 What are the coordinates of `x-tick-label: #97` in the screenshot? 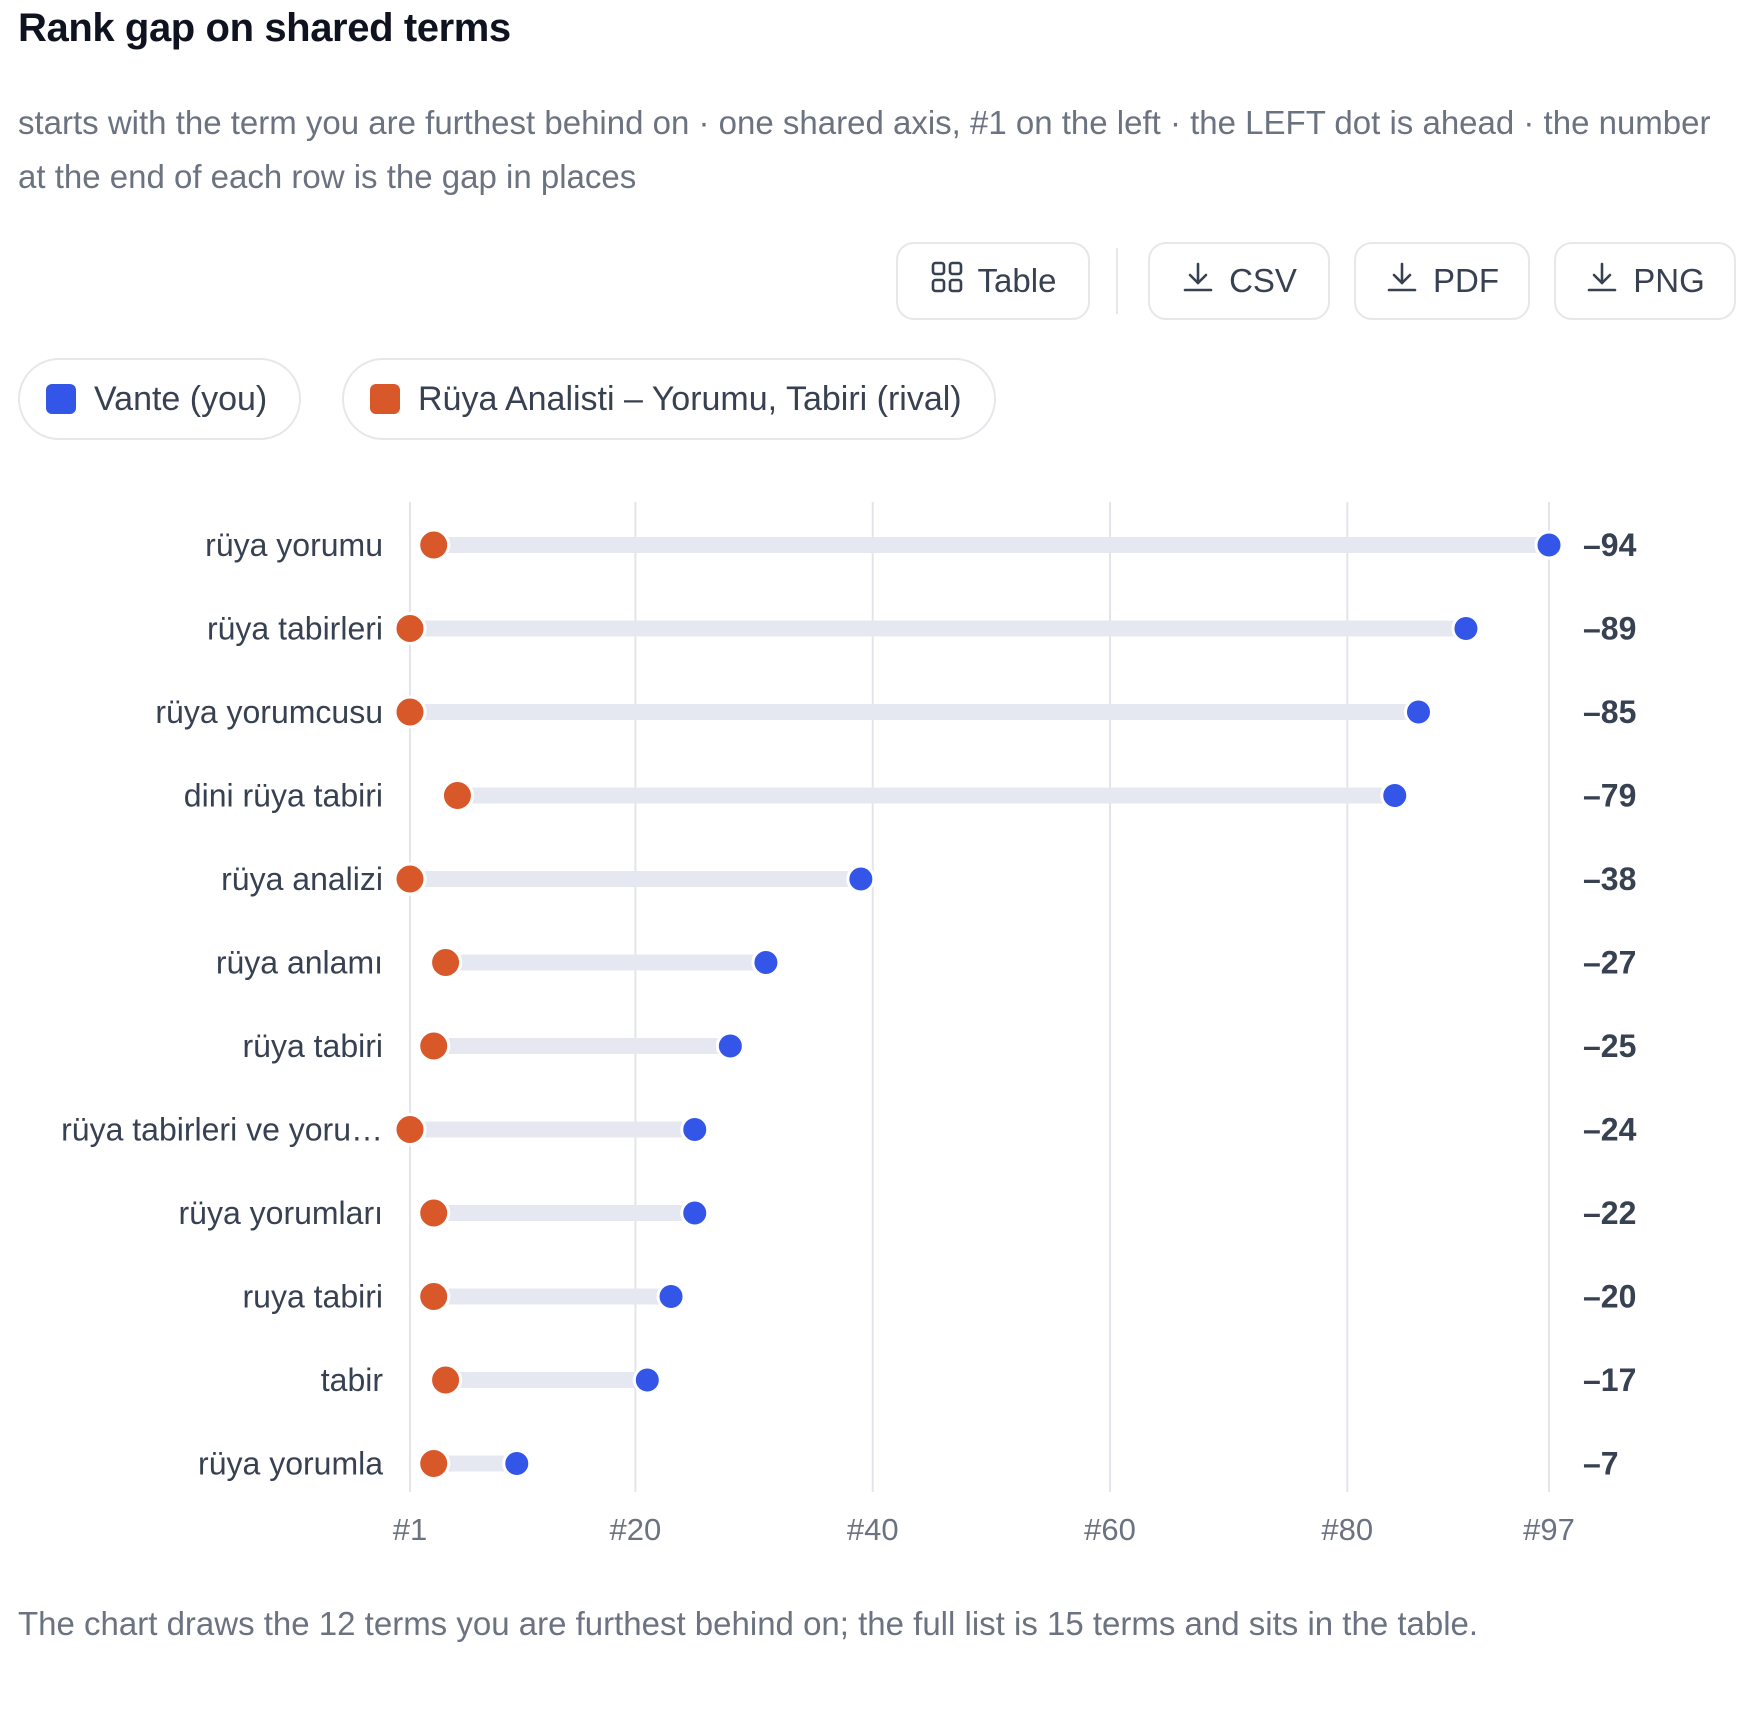 It's located at (1549, 1529).